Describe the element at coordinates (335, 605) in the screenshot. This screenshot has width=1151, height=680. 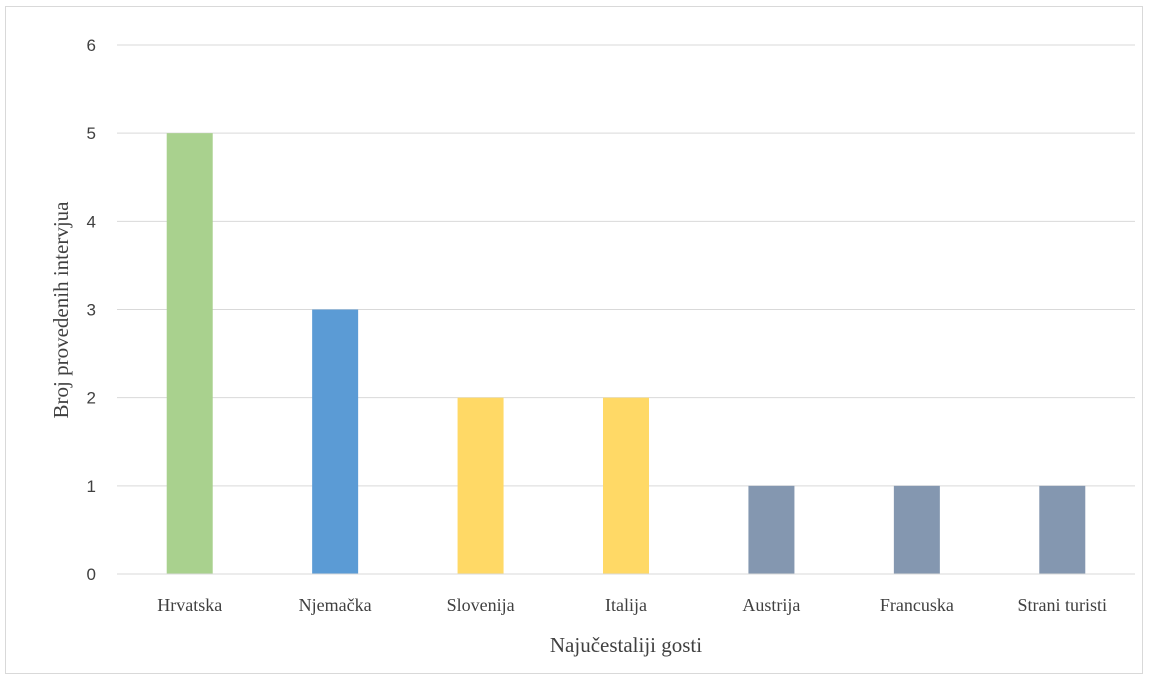
I see `x-tick-label: Njemačka` at that location.